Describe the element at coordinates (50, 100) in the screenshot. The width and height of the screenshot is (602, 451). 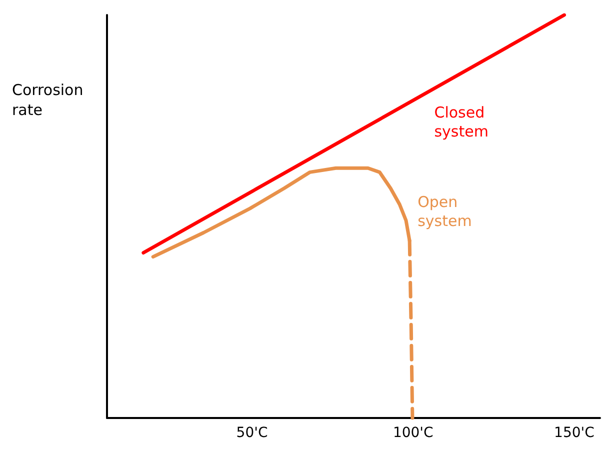
I see `y-axis-title: Corrosion rate` at that location.